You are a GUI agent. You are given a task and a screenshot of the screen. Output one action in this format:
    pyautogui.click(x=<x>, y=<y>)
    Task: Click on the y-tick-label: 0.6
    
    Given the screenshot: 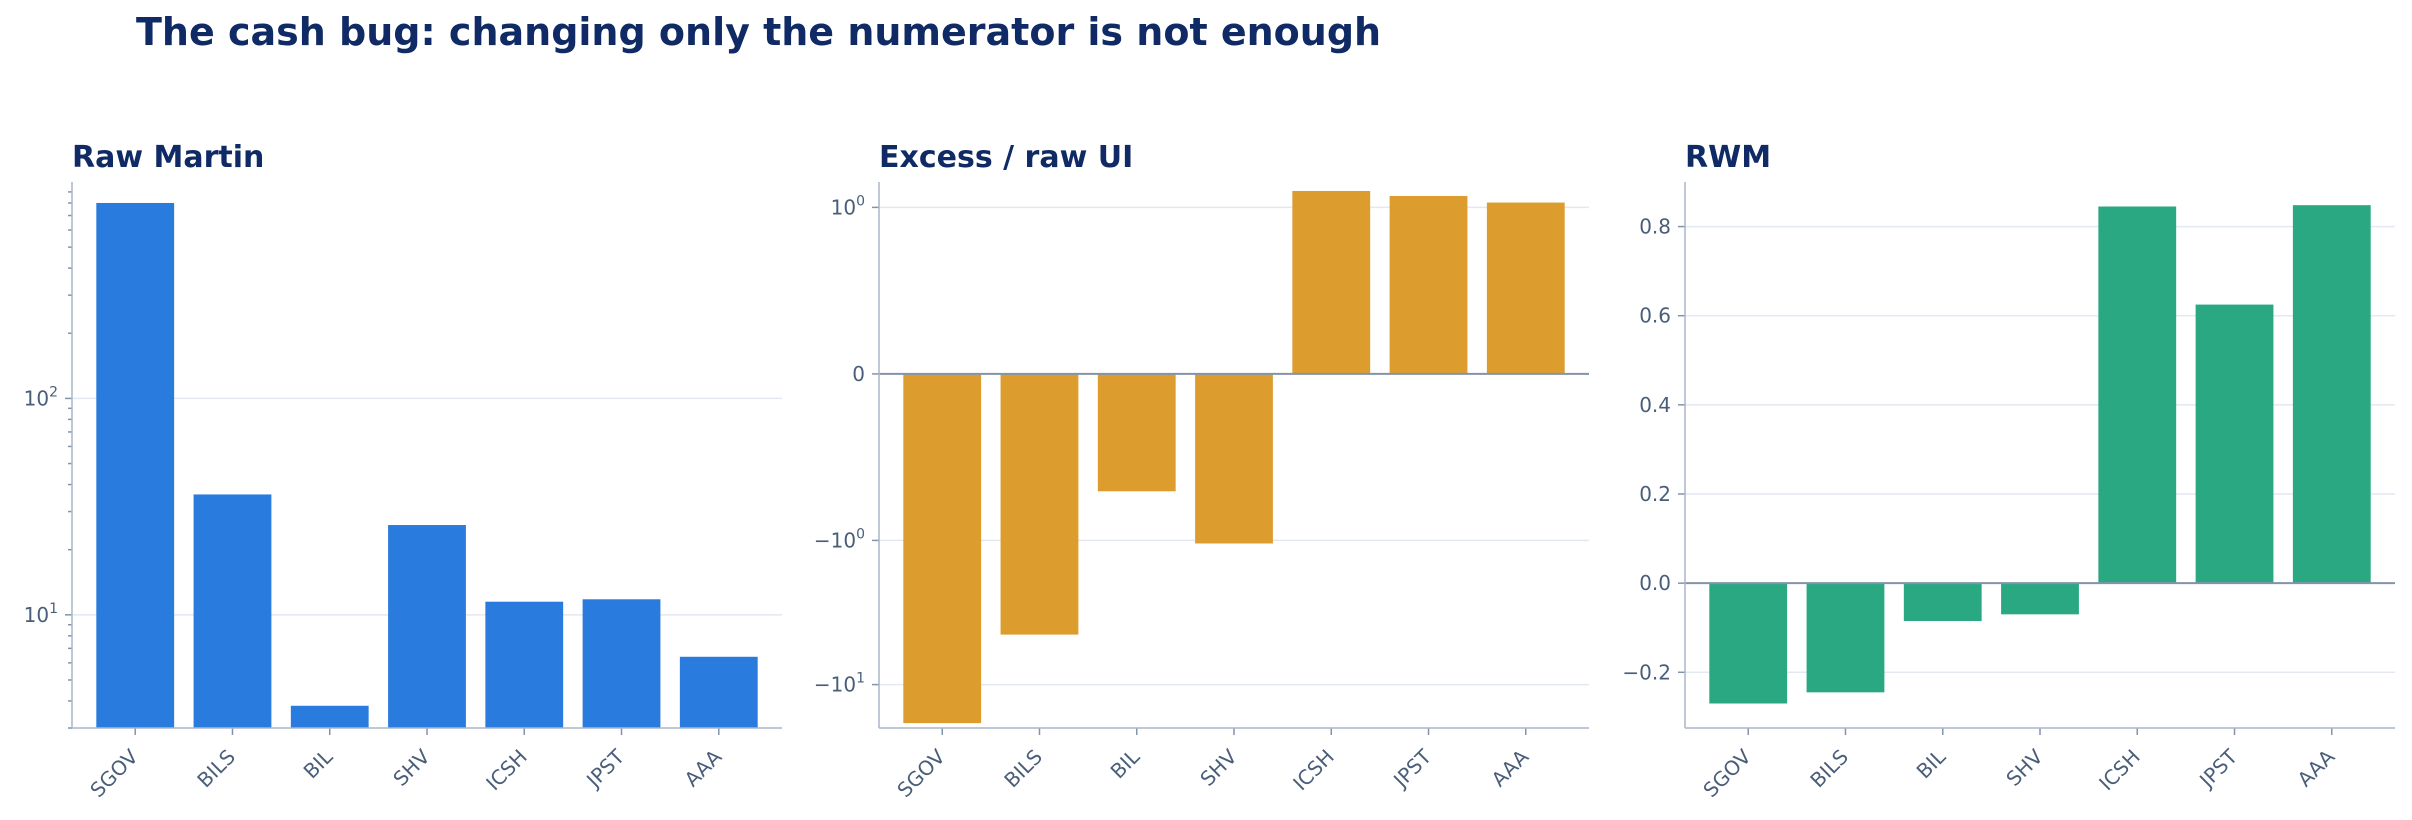 What is the action you would take?
    pyautogui.click(x=1655, y=316)
    